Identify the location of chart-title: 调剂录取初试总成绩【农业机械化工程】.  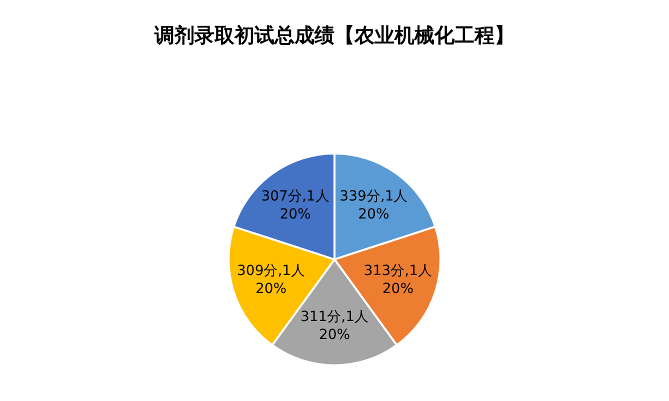
(334, 35).